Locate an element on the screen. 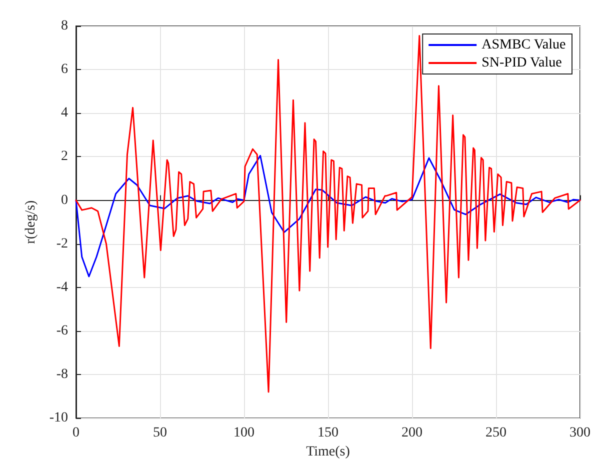  y-tick-label: -2 is located at coordinates (62, 244).